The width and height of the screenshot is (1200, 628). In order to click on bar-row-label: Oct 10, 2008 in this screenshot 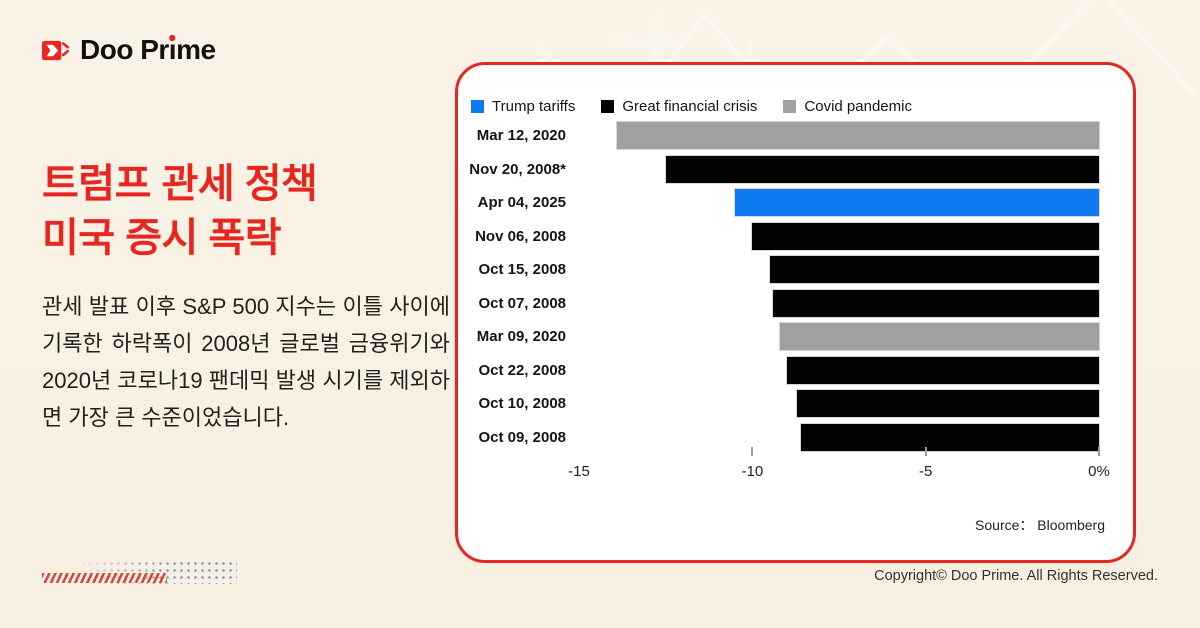, I will do `click(522, 404)`.